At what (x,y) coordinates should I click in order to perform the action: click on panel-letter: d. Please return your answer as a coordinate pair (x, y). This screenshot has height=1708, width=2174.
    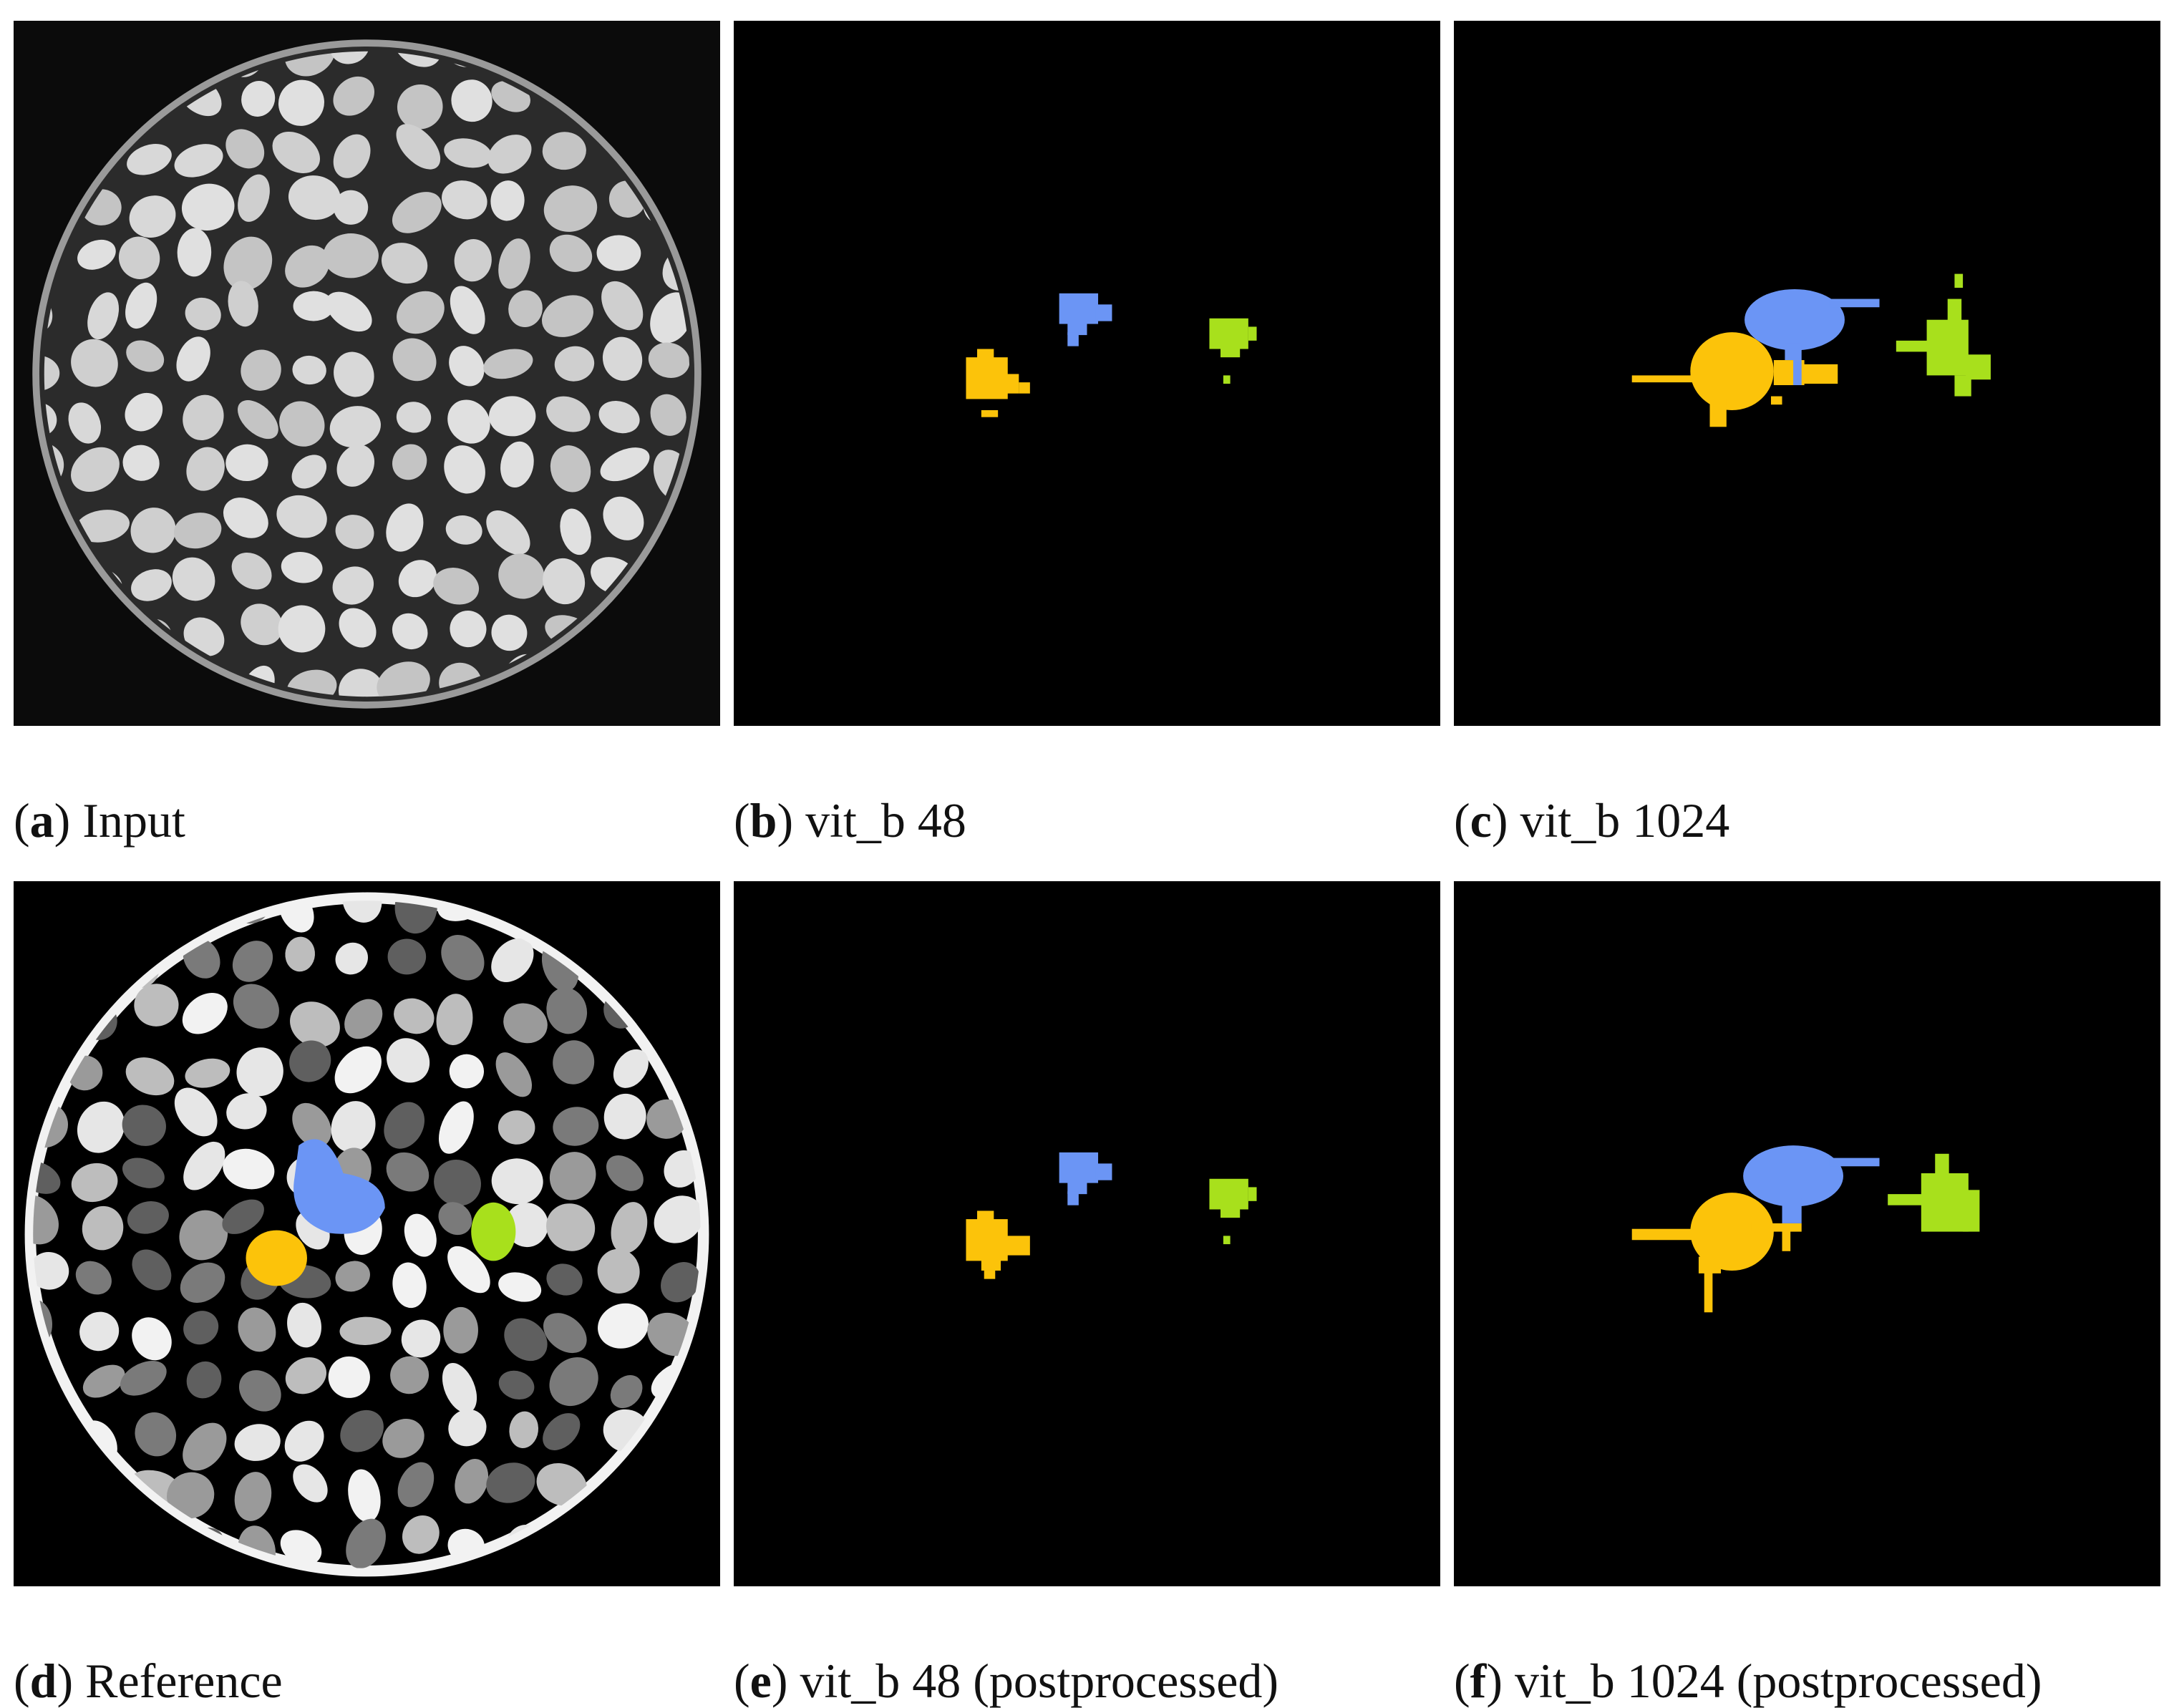
    Looking at the image, I should click on (43, 1681).